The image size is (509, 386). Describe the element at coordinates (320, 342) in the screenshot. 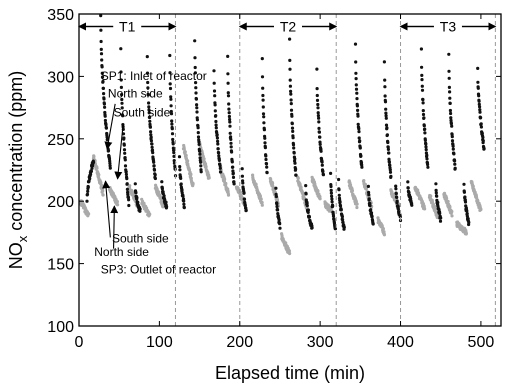

I see `x-tick-label: 300` at that location.